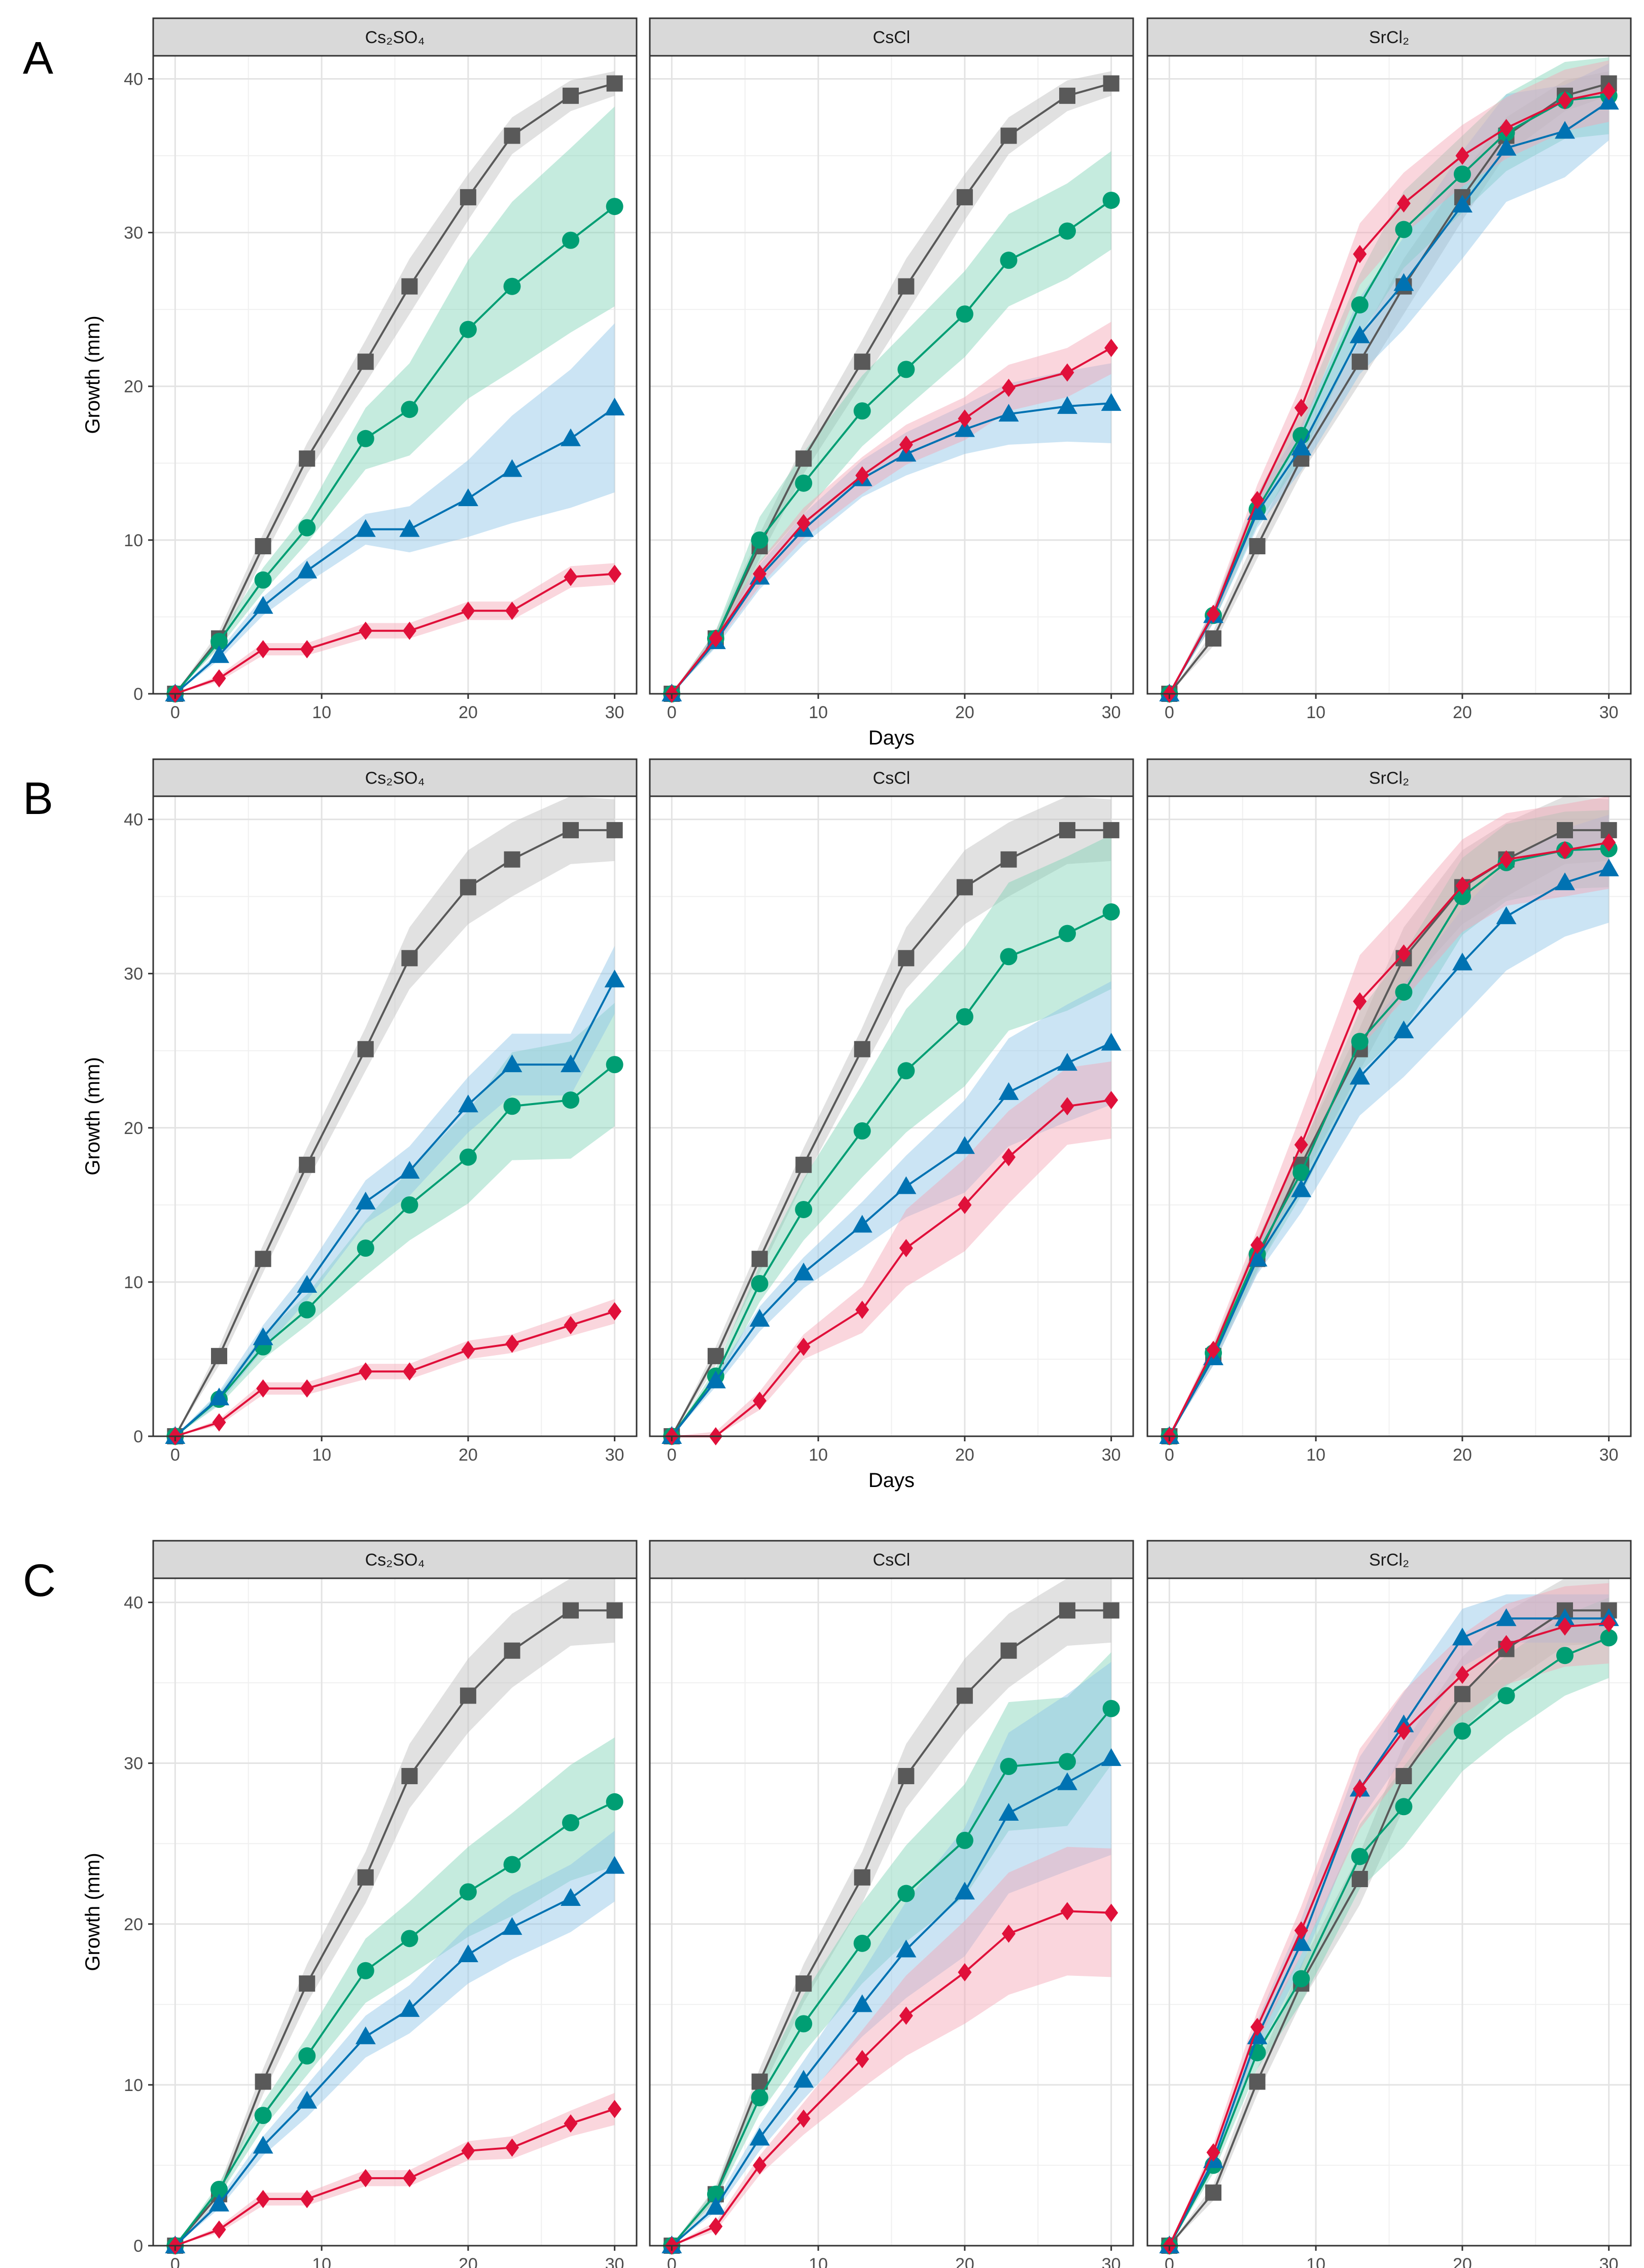 This screenshot has height=2268, width=1644. Describe the element at coordinates (395, 1560) in the screenshot. I see `facet-strip-label: Cs₂SO₄` at that location.